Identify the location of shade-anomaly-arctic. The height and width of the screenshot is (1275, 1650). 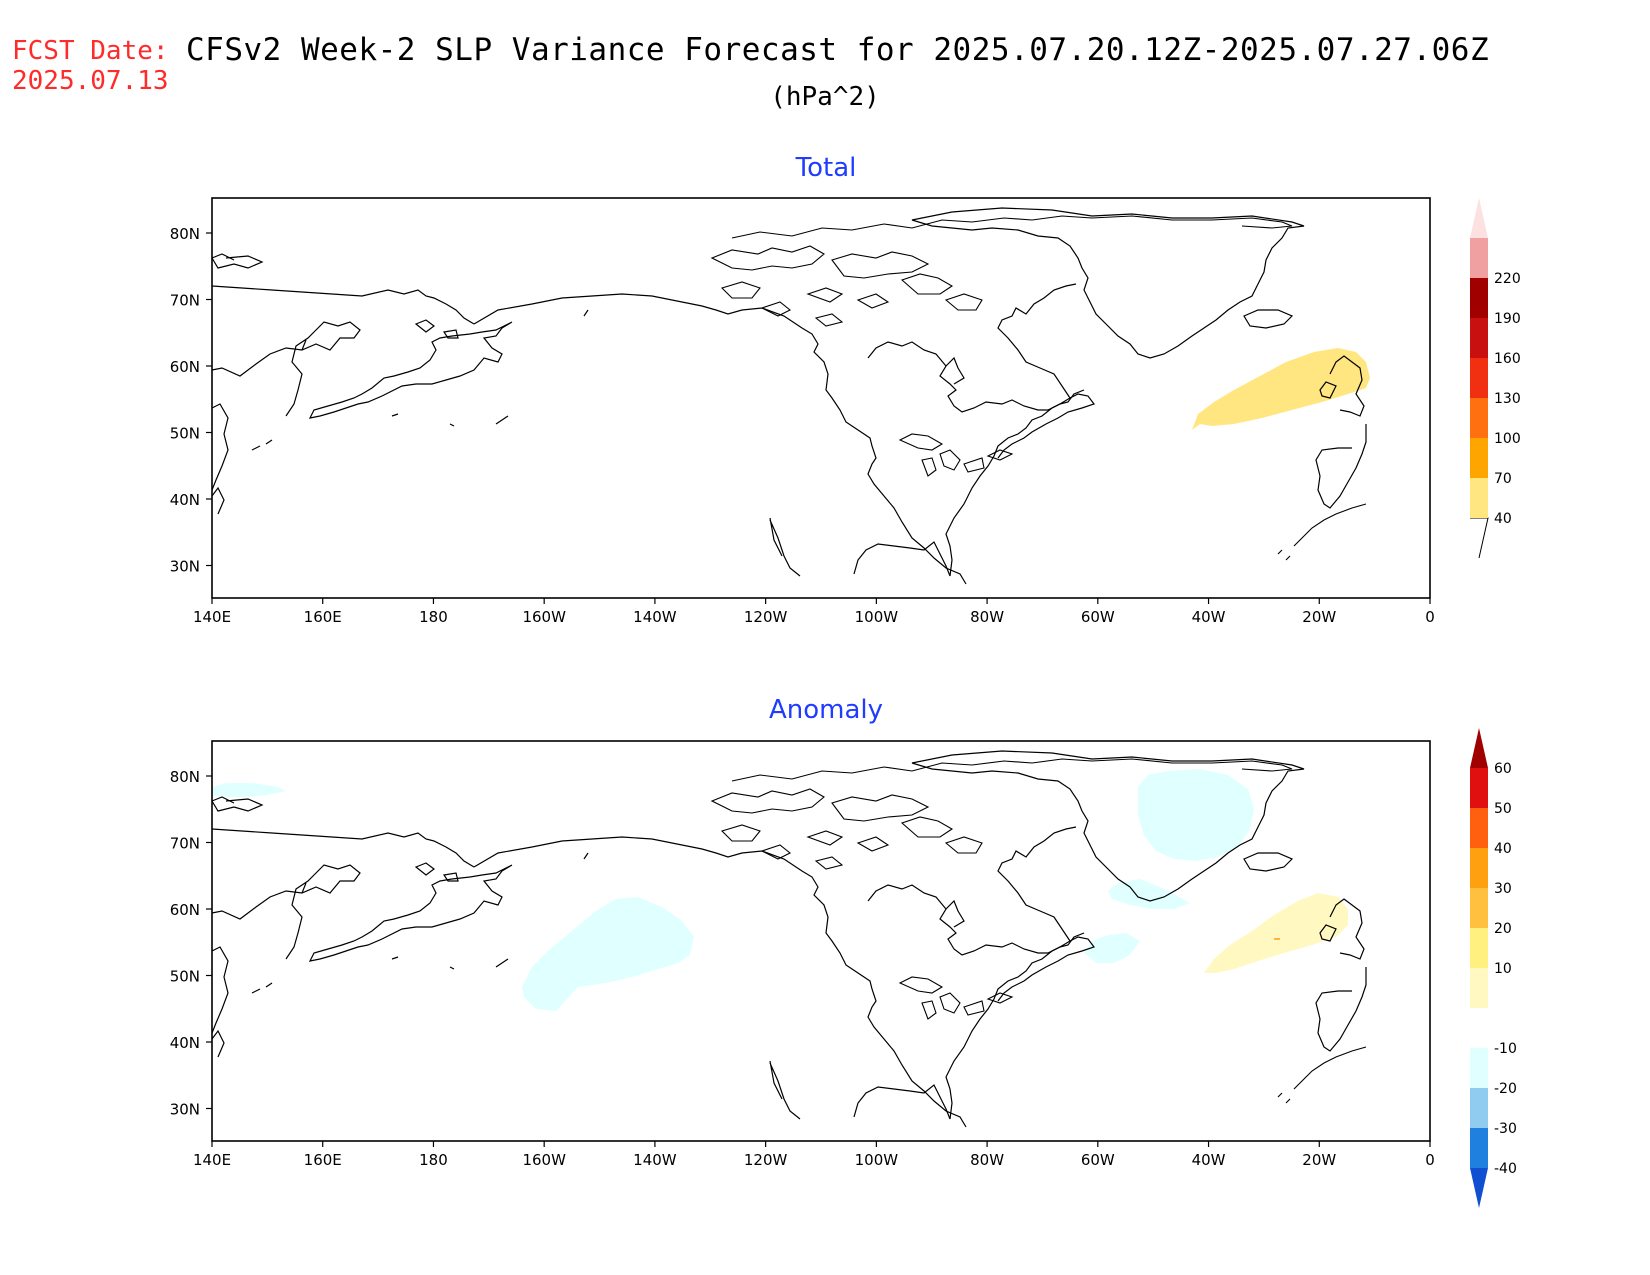
(249, 790).